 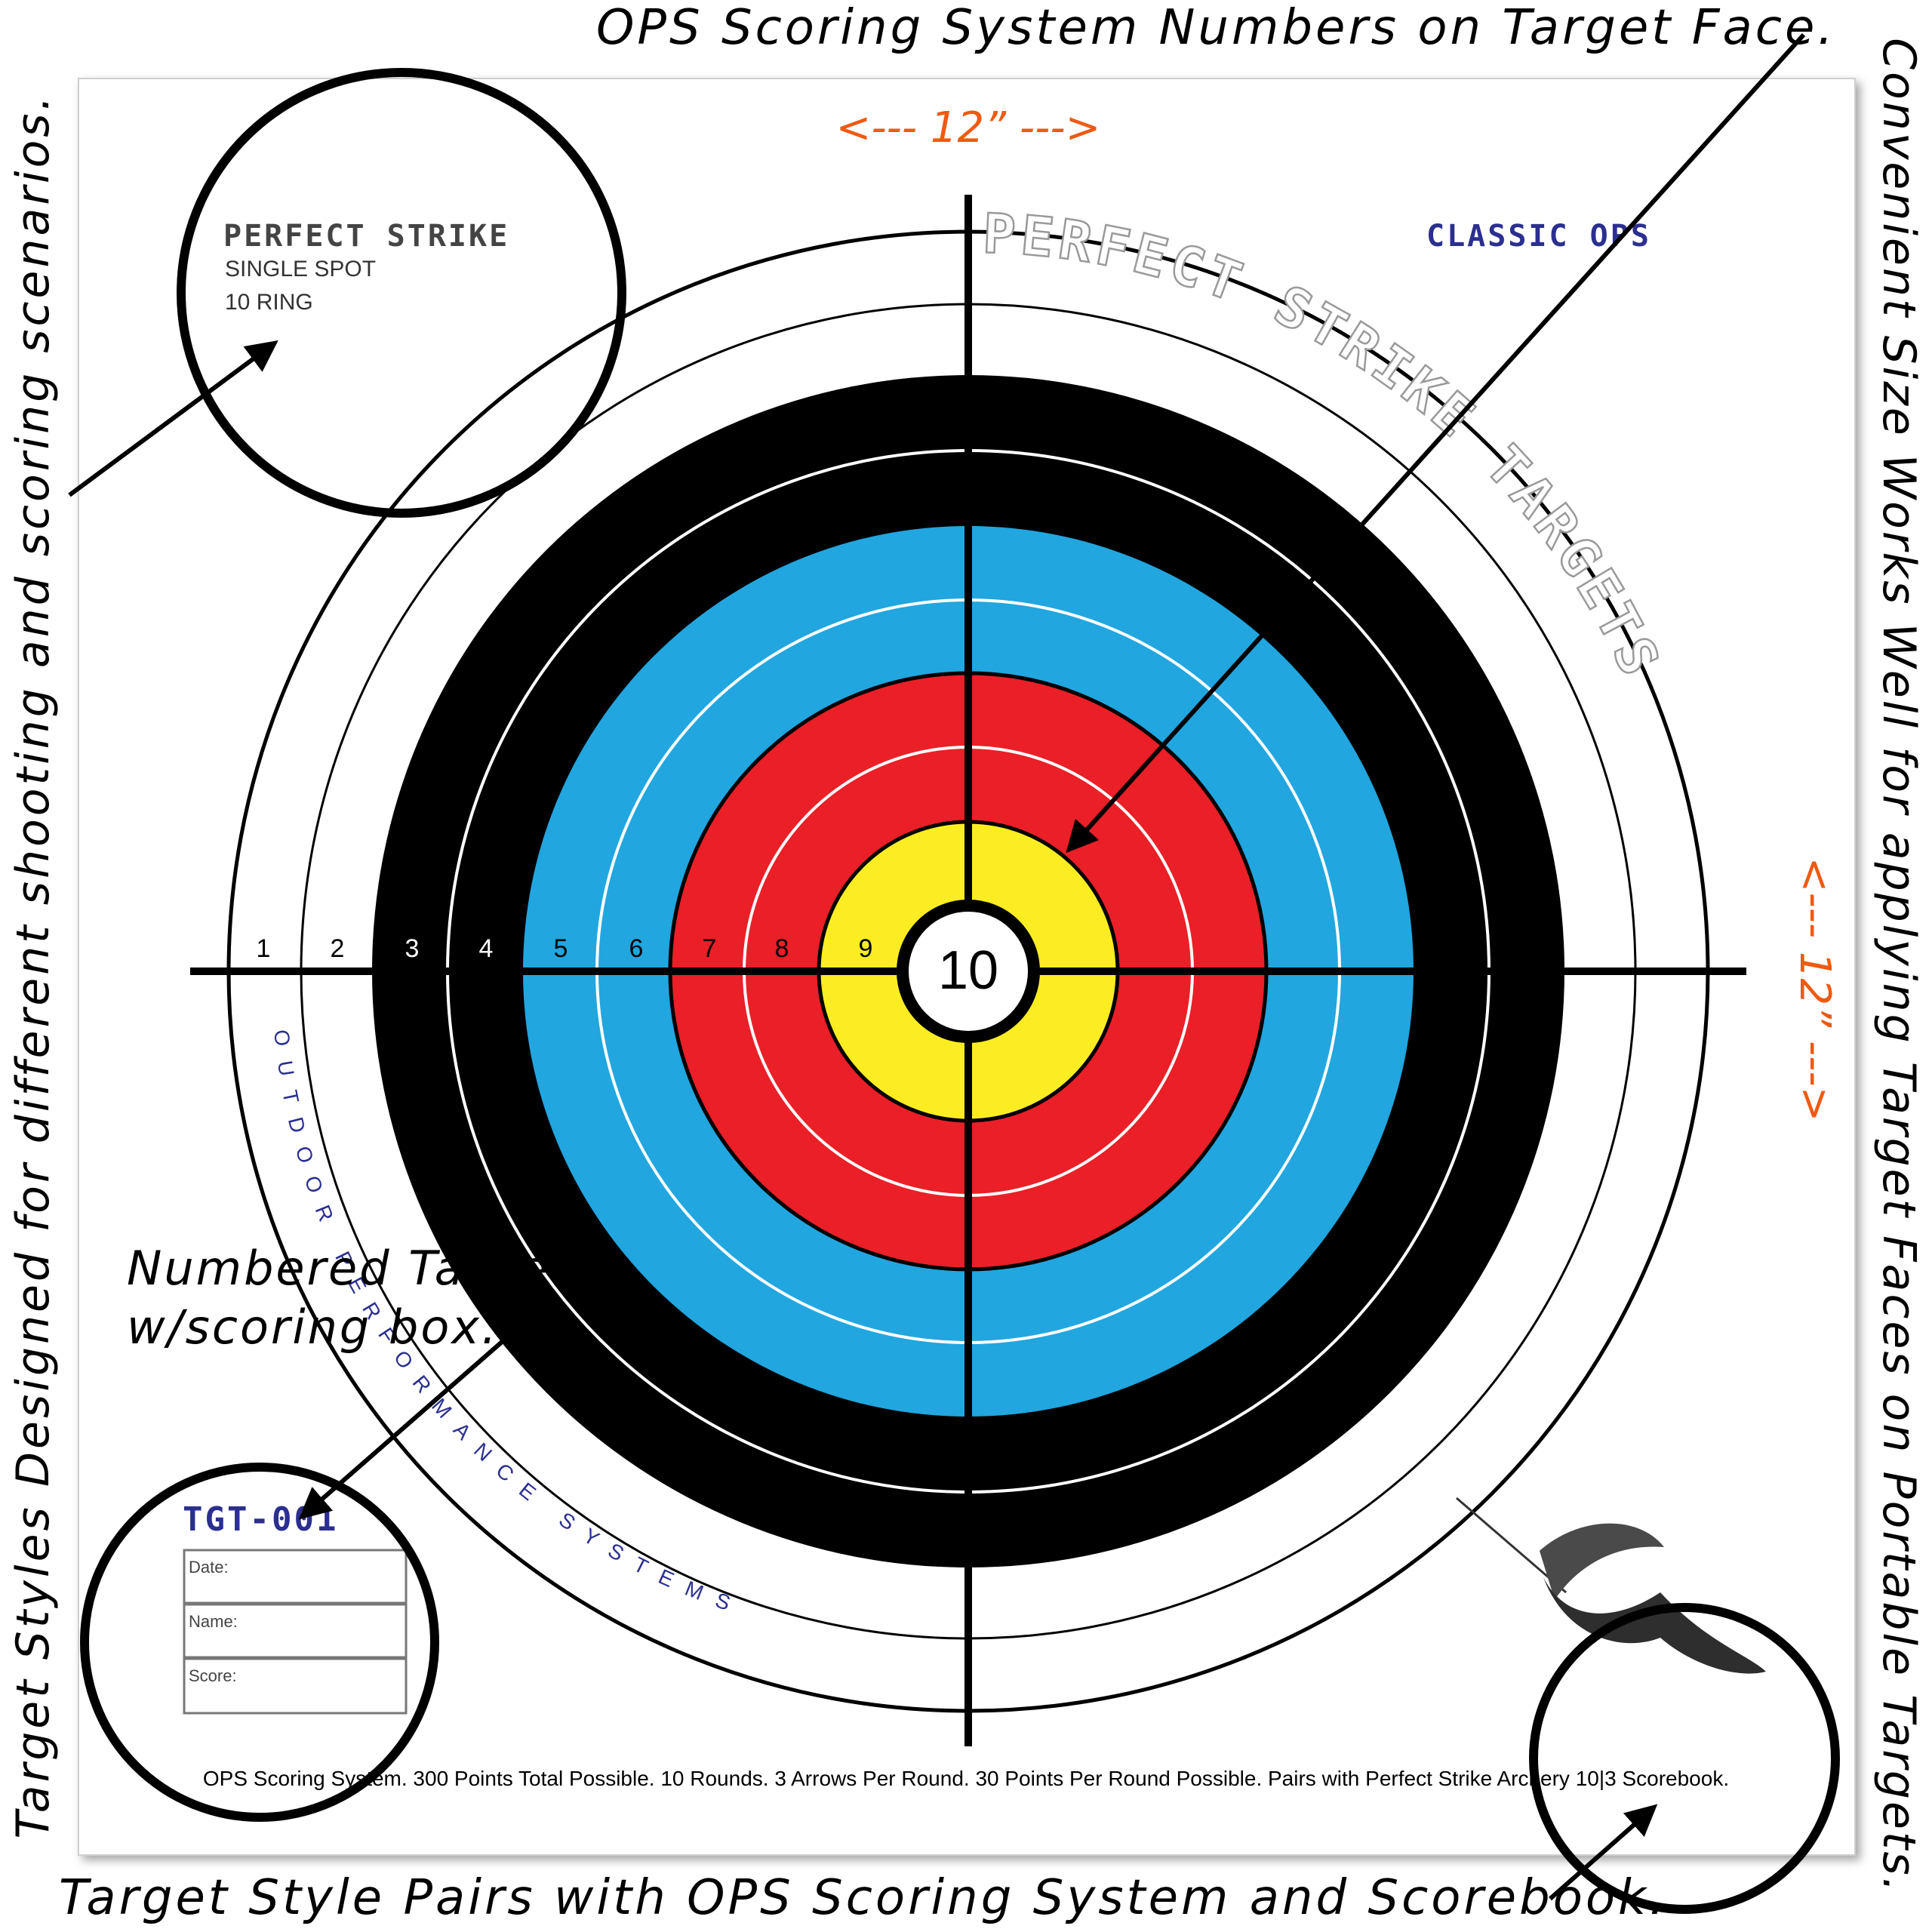 What do you see at coordinates (300, 269) in the screenshot?
I see `style-line-1: SINGLE SPOT` at bounding box center [300, 269].